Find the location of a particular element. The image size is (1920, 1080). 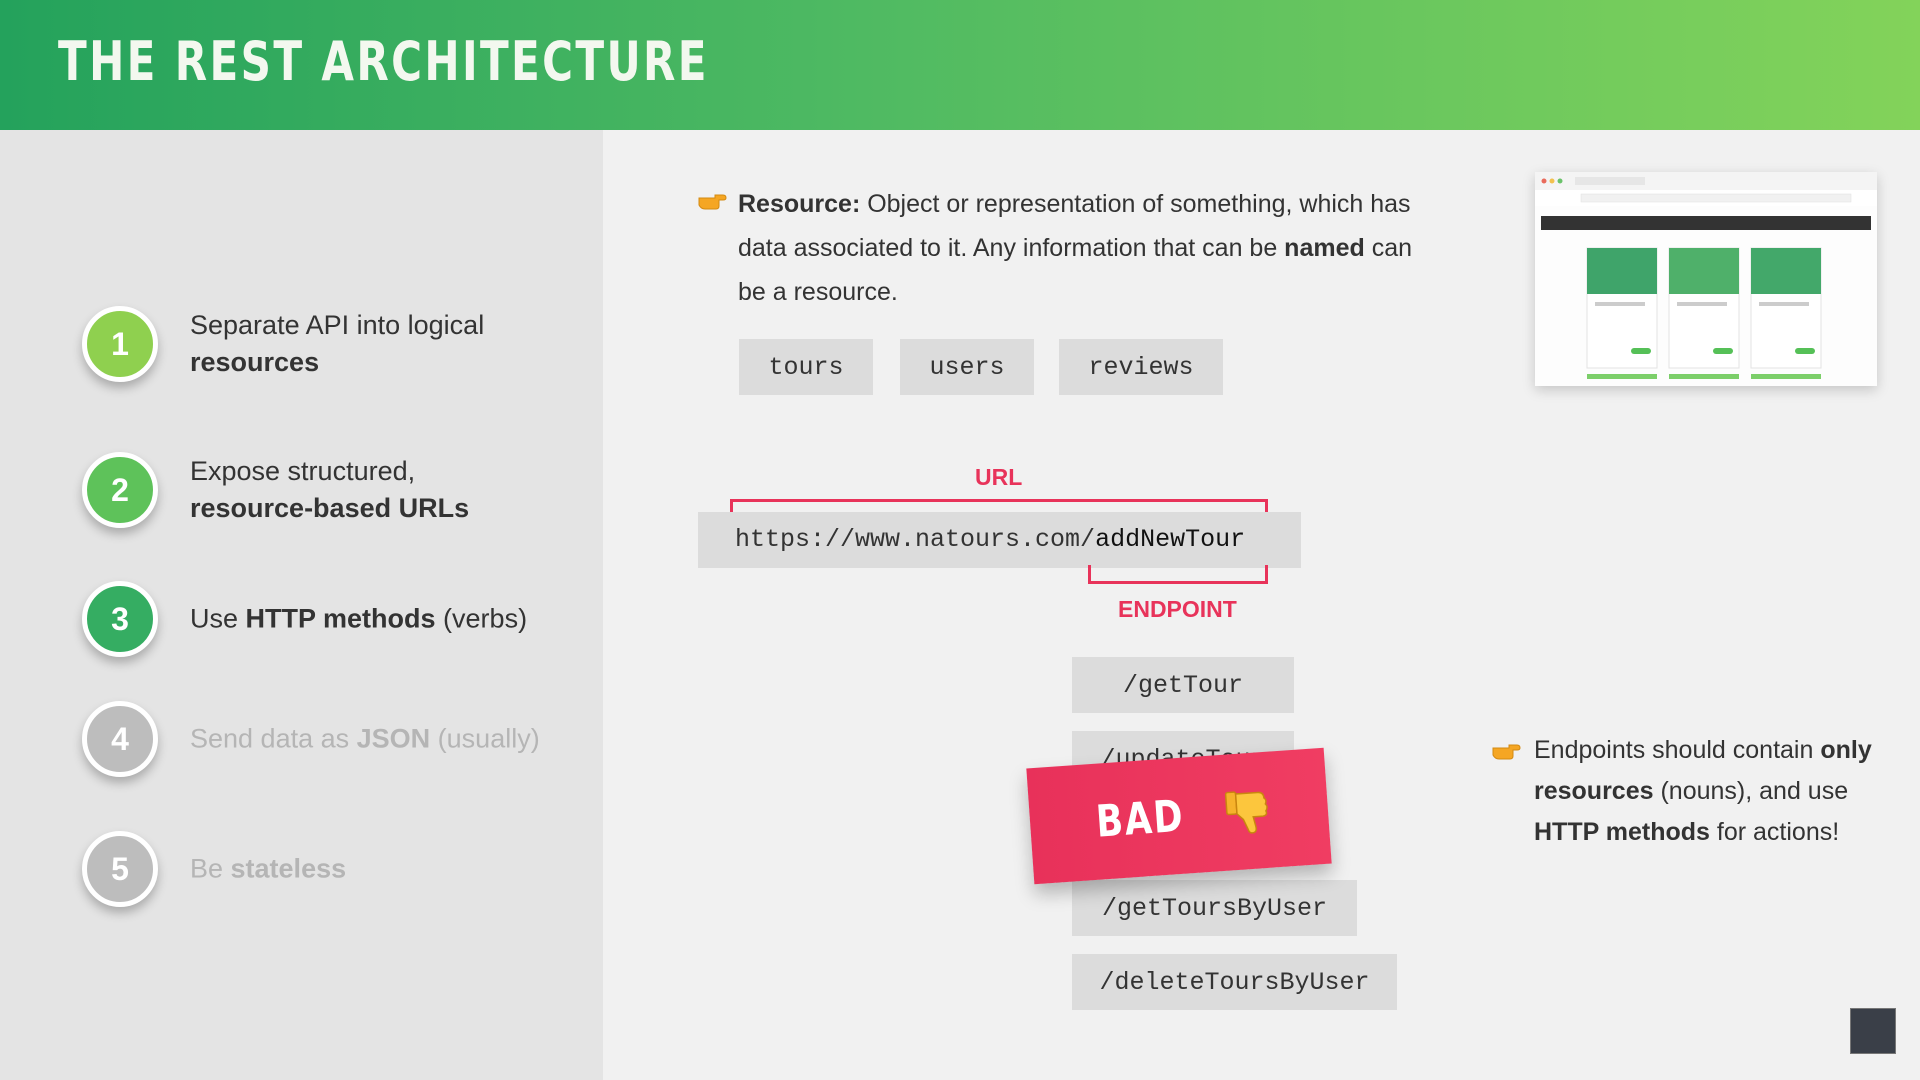

bad-banner: BAD is located at coordinates (1179, 816).